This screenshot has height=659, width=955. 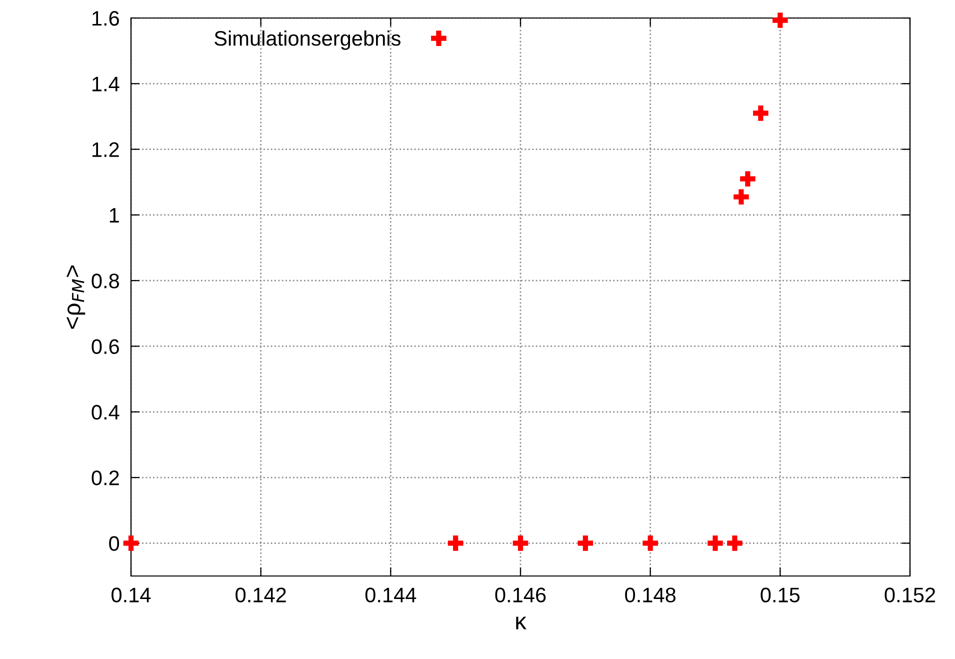 I want to click on legend-label: Simulationsergebnis, so click(x=307, y=40).